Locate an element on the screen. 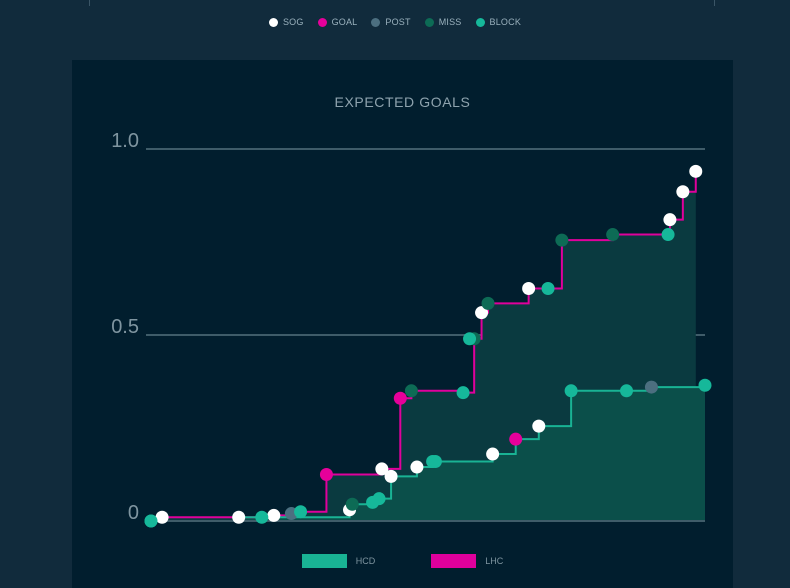  legend-hcd: HCD is located at coordinates (338, 561).